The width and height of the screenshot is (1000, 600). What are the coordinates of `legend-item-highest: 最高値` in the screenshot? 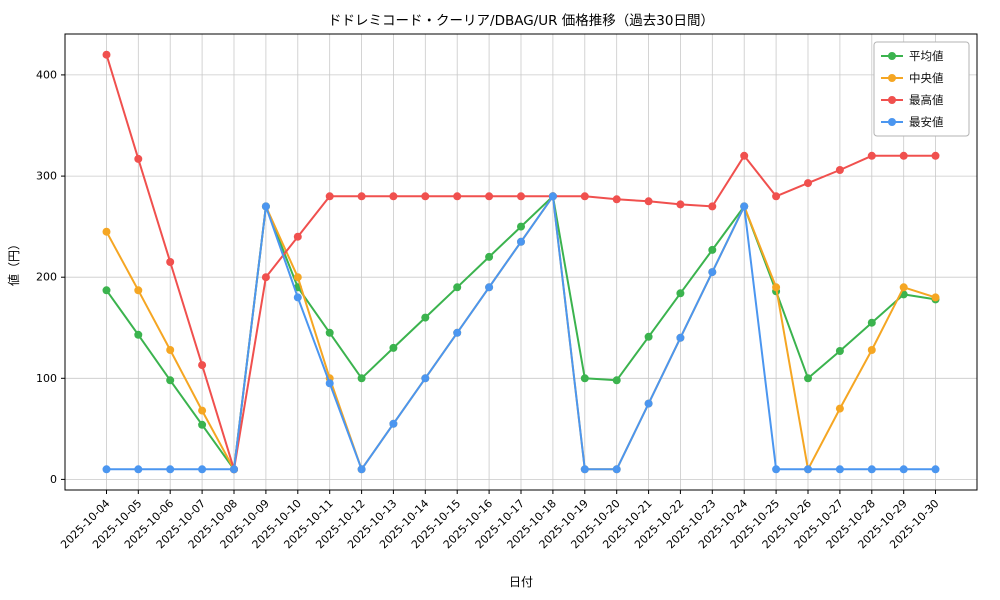 It's located at (912, 100).